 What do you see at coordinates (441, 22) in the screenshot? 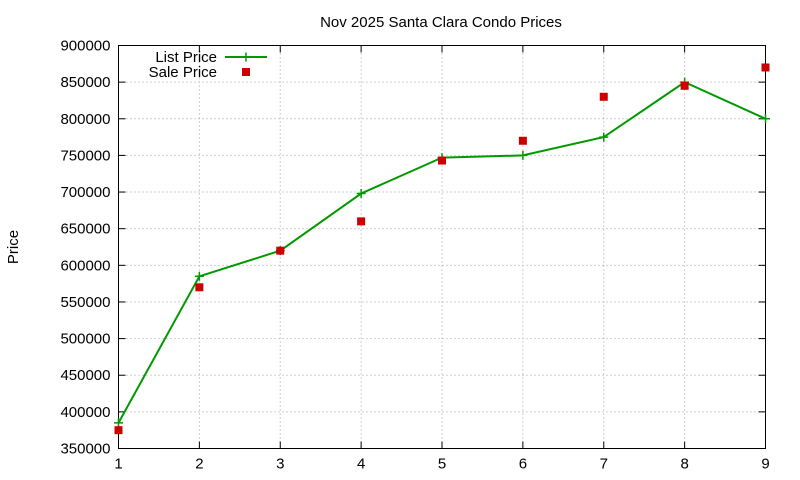
I see `chart-title: Nov 2025 Santa Clara Condo Prices` at bounding box center [441, 22].